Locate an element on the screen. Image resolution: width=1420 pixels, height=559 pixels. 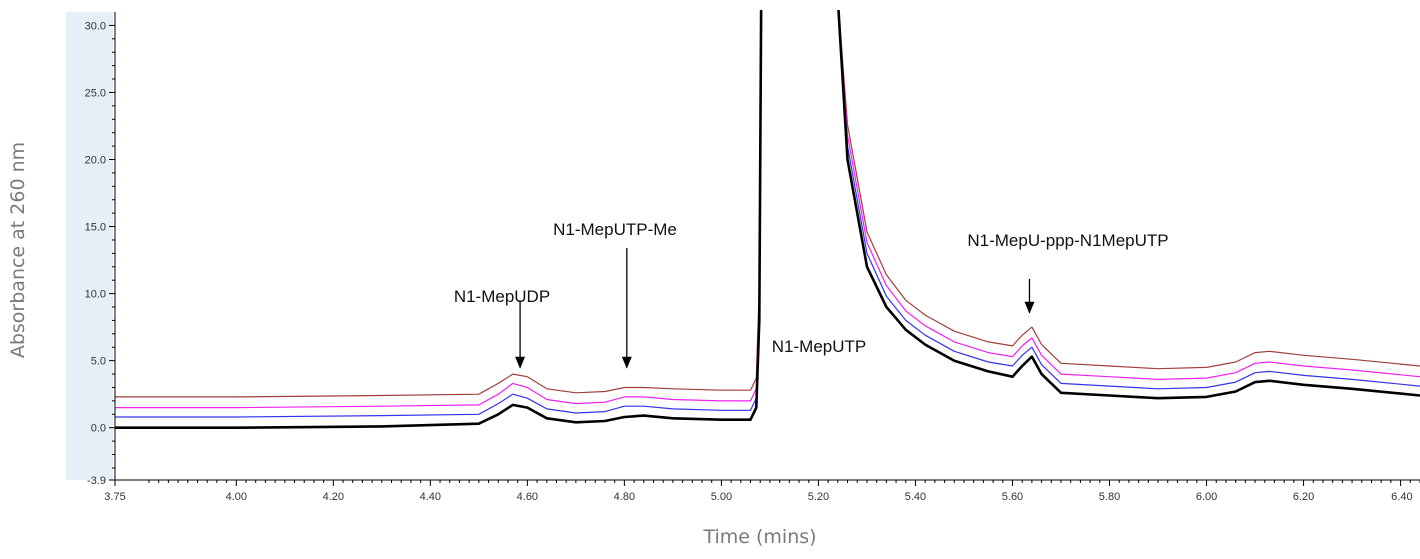
x-tick-label: 3.75 is located at coordinates (114, 497).